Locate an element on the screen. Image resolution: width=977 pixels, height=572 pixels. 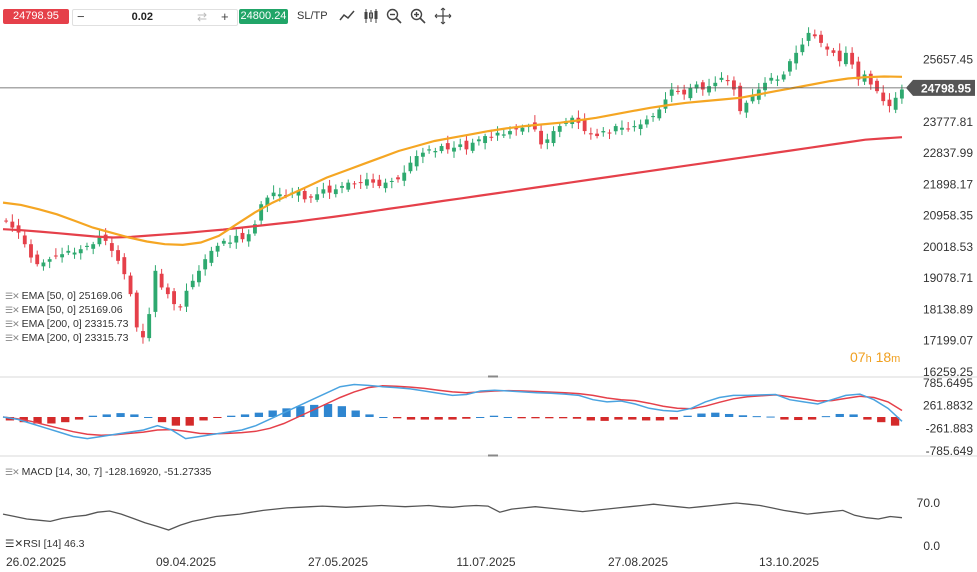
candle-timer: 07h 18m is located at coordinates (875, 357).